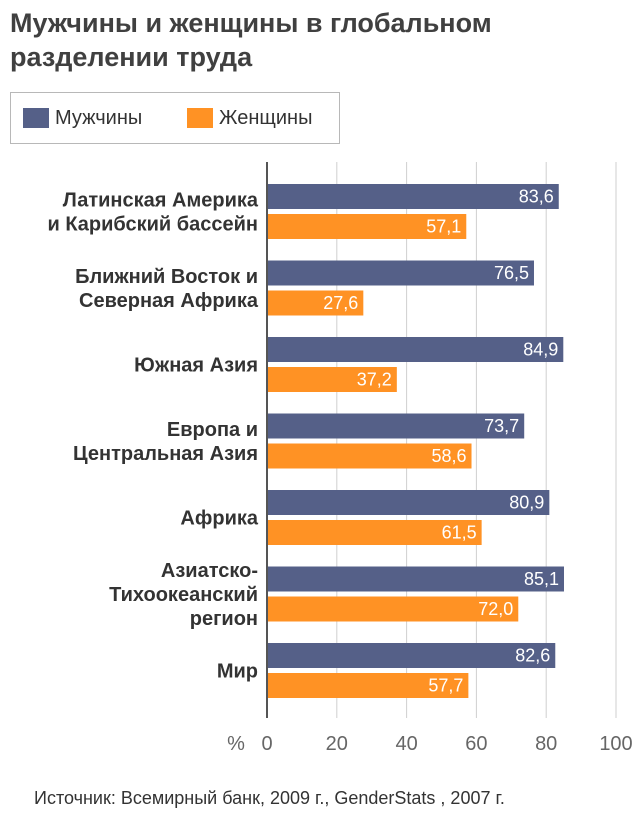 The width and height of the screenshot is (640, 821). What do you see at coordinates (476, 744) in the screenshot?
I see `tick-label-60: 60` at bounding box center [476, 744].